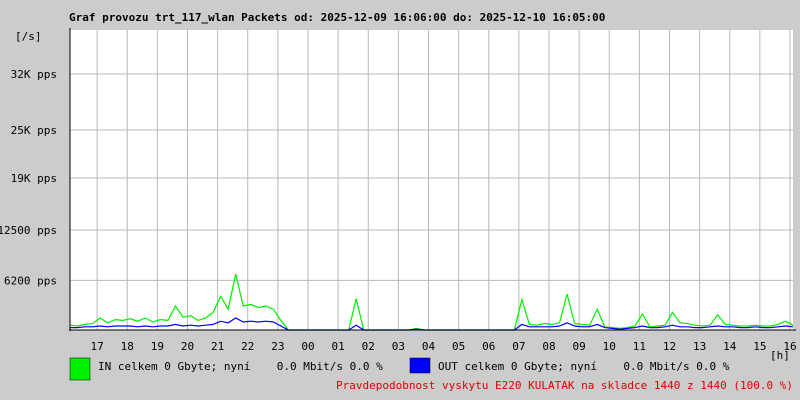 The image size is (800, 400). What do you see at coordinates (780, 355) in the screenshot?
I see `x-axis-label: [h]` at bounding box center [780, 355].